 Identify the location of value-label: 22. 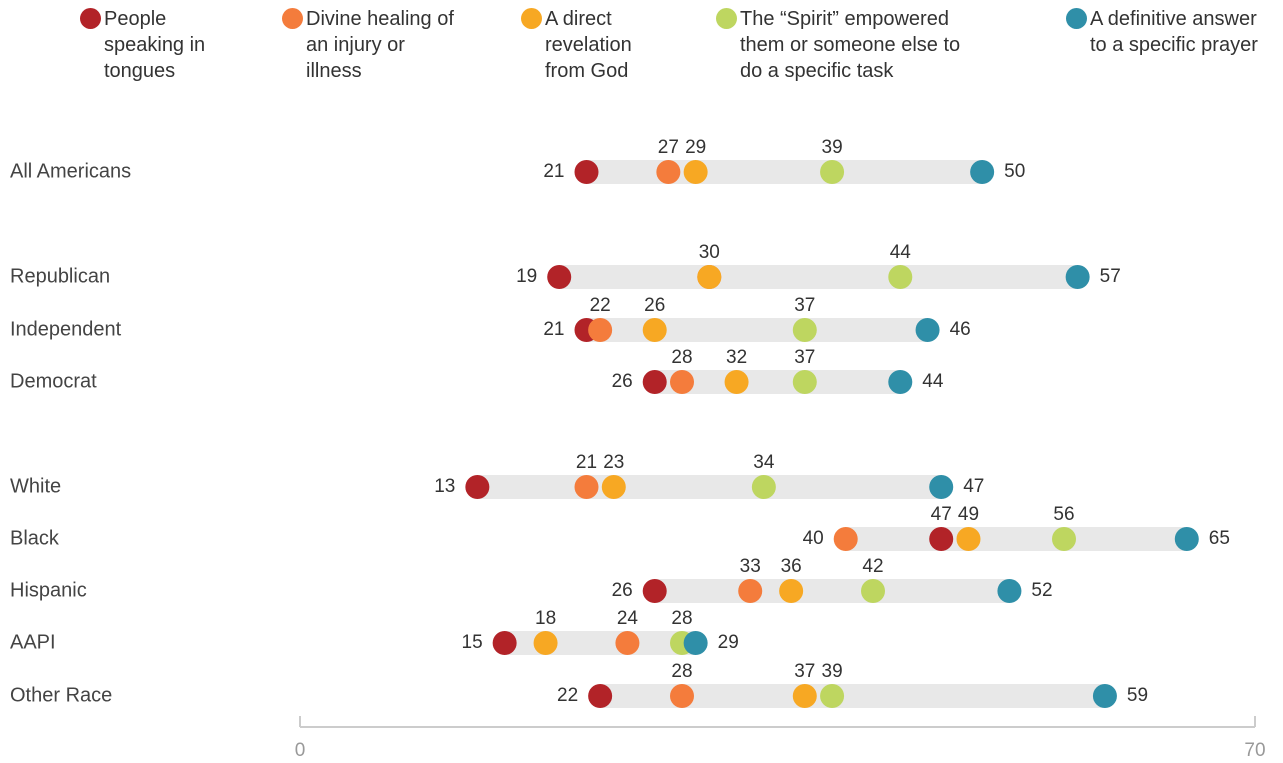
(600, 305).